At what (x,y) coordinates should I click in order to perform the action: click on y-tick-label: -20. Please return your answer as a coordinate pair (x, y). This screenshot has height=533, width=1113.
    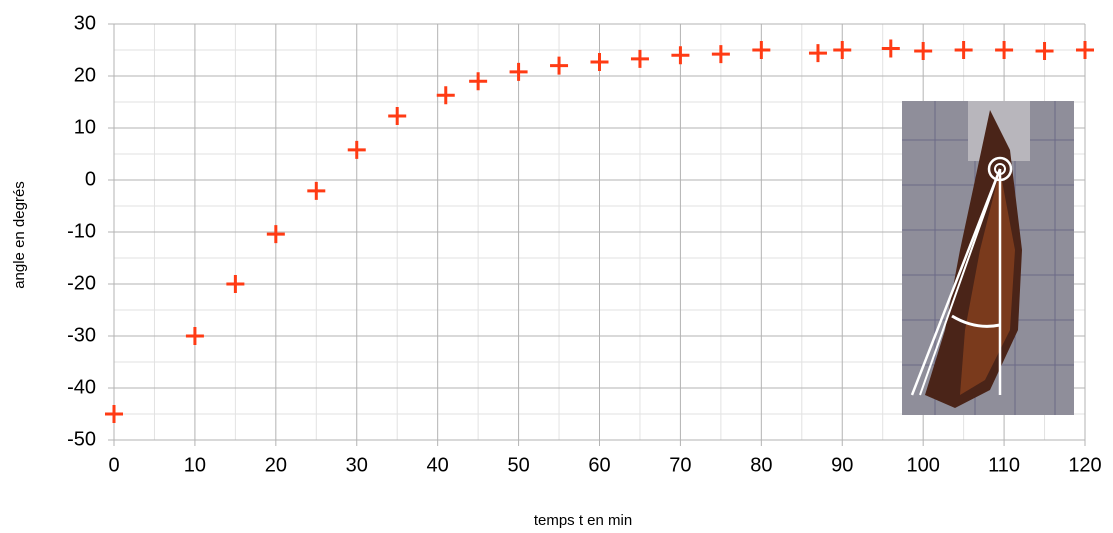
    Looking at the image, I should click on (81, 283).